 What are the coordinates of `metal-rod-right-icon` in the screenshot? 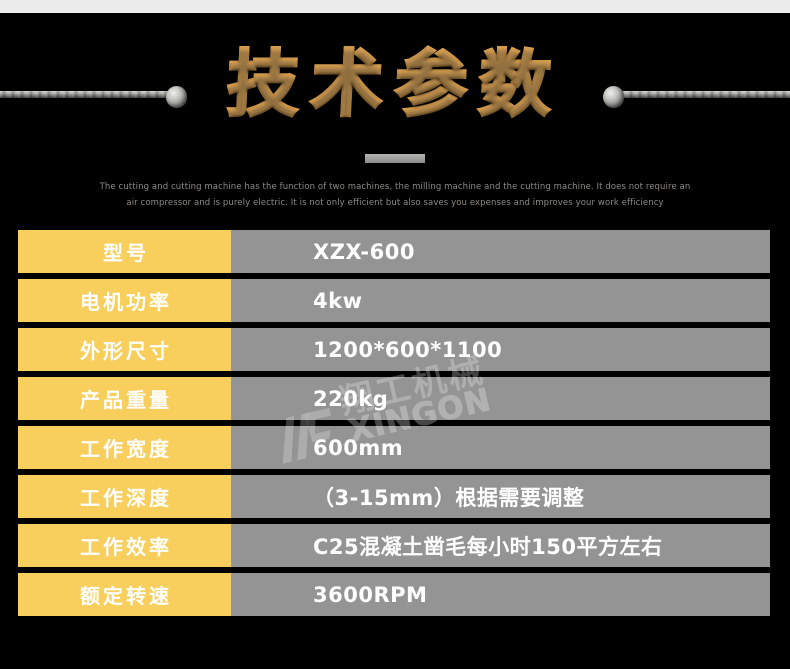 It's located at (703, 94).